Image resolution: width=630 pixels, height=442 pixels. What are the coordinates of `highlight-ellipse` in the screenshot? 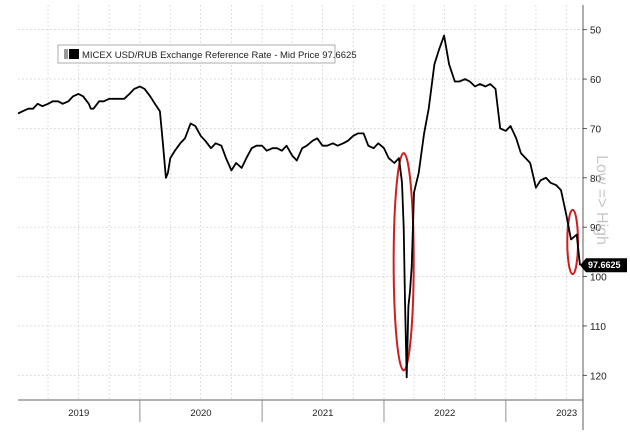 It's located at (403, 262).